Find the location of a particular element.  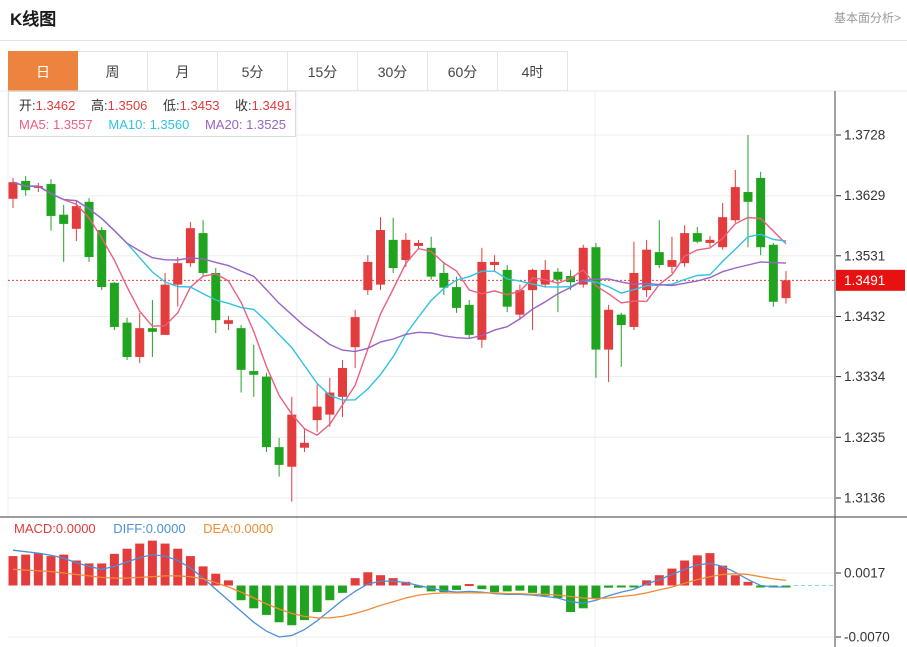

header-divider is located at coordinates (453, 40).